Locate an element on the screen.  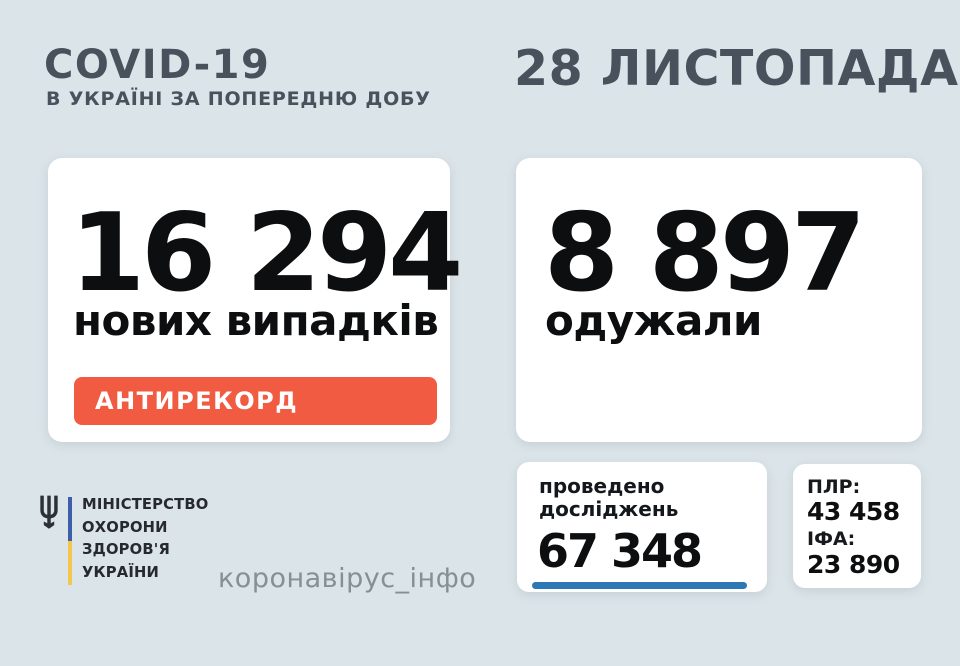
tests-label-line1: проведено is located at coordinates (602, 486).